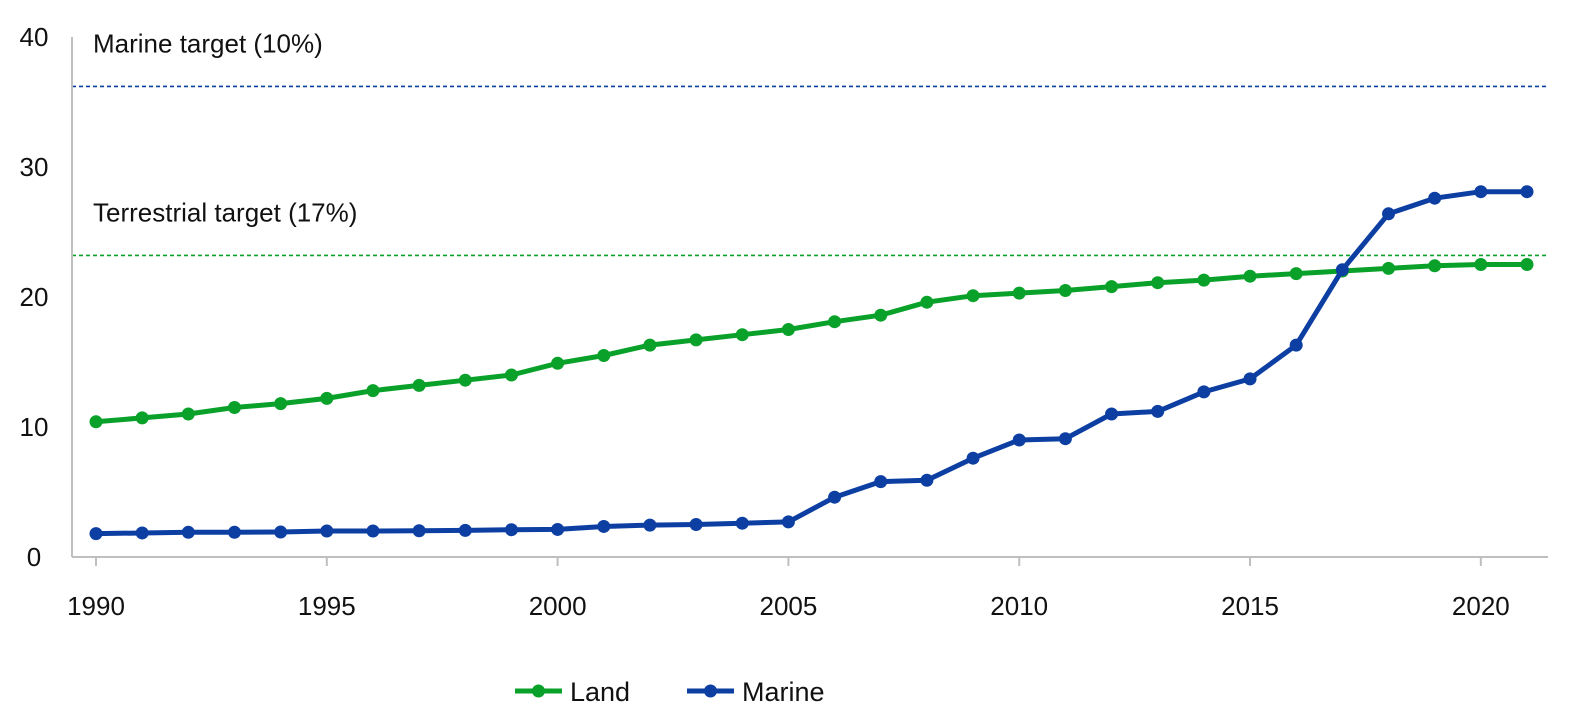 The height and width of the screenshot is (724, 1579). Describe the element at coordinates (1481, 606) in the screenshot. I see `x-tick-label: 2020` at that location.